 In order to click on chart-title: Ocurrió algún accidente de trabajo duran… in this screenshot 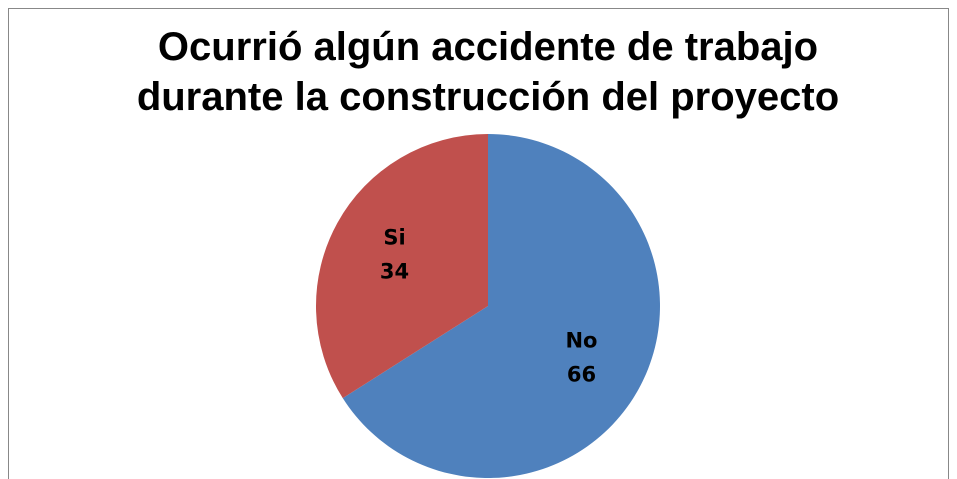, I will do `click(488, 72)`.